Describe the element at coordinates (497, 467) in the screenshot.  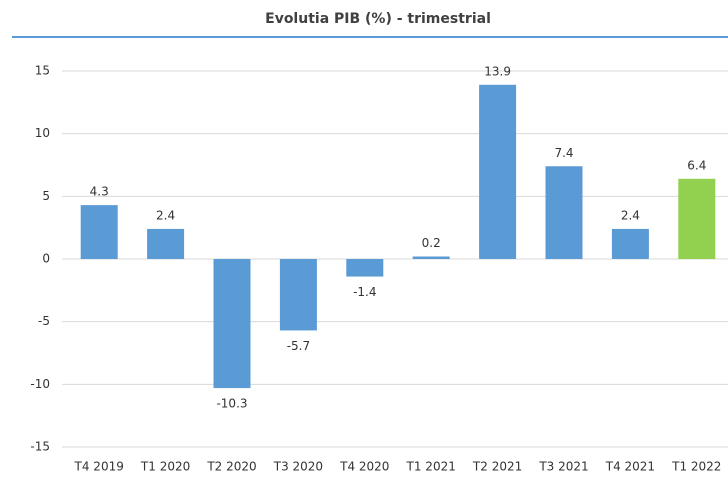
I see `x-tick-label: T2 2021` at that location.